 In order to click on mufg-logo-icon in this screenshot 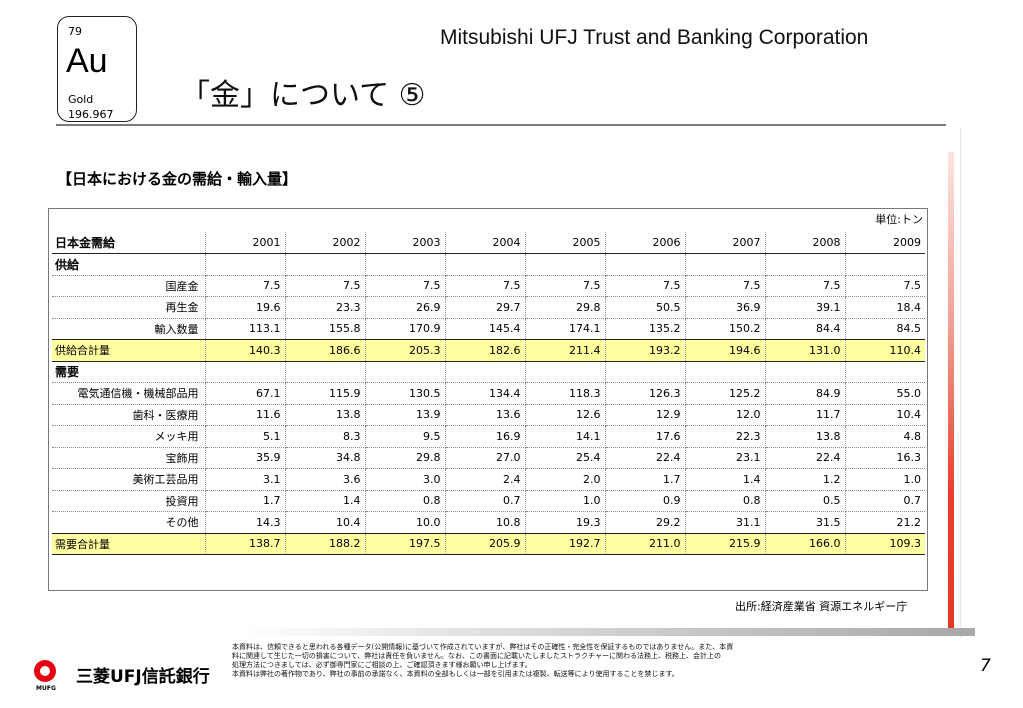, I will do `click(45, 671)`.